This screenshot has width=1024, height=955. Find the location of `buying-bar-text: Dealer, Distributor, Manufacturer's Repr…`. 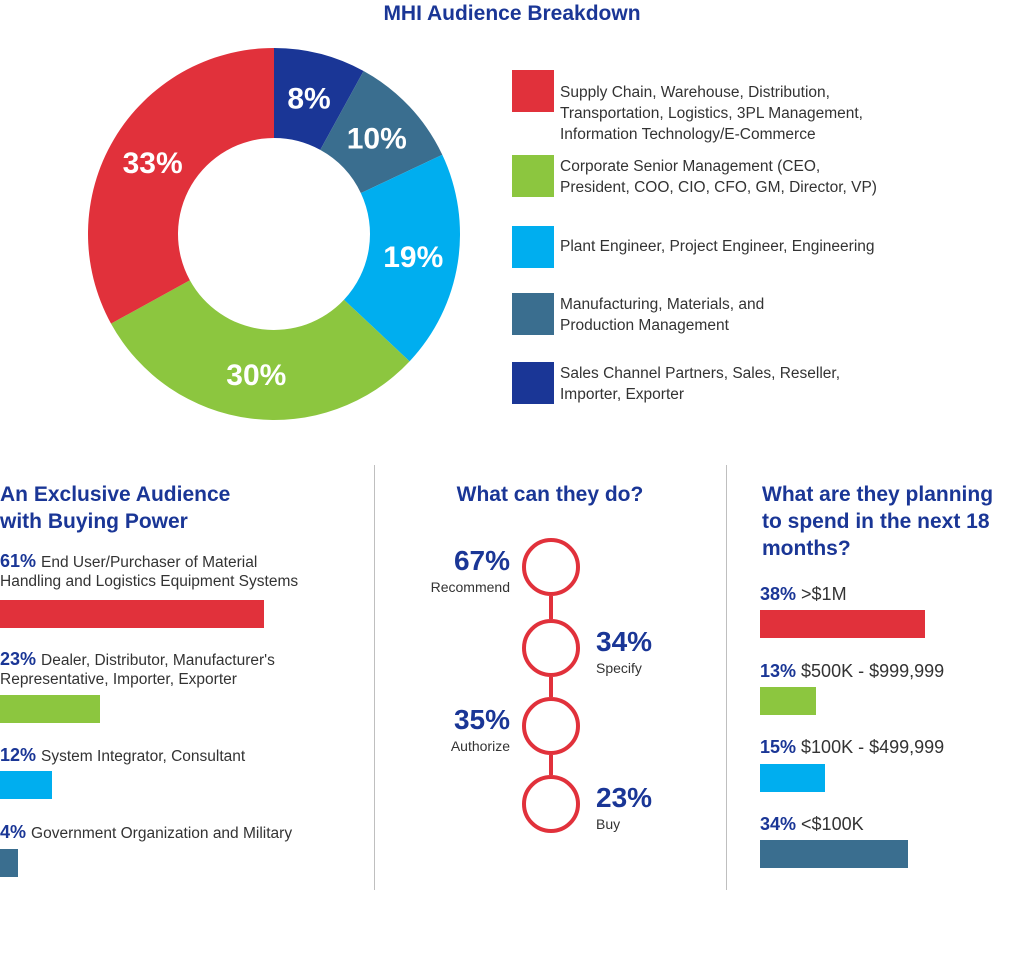

buying-bar-text: Dealer, Distributor, Manufacturer's Repr… is located at coordinates (137, 670).